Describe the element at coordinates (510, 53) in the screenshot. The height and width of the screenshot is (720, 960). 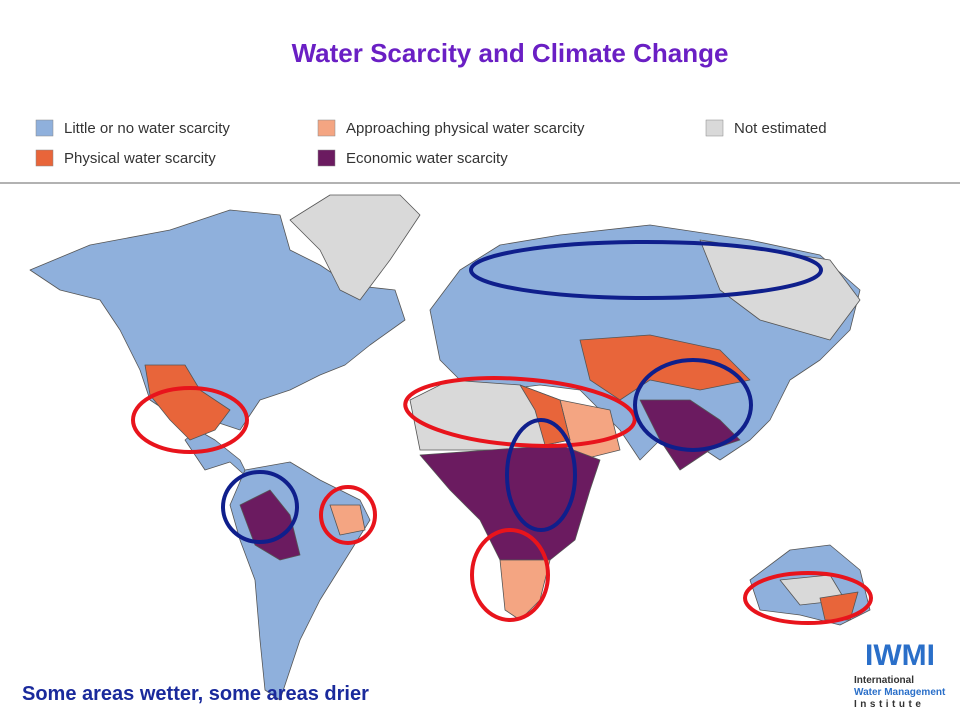
I see `title: Water Scarcity and Climate Change` at that location.